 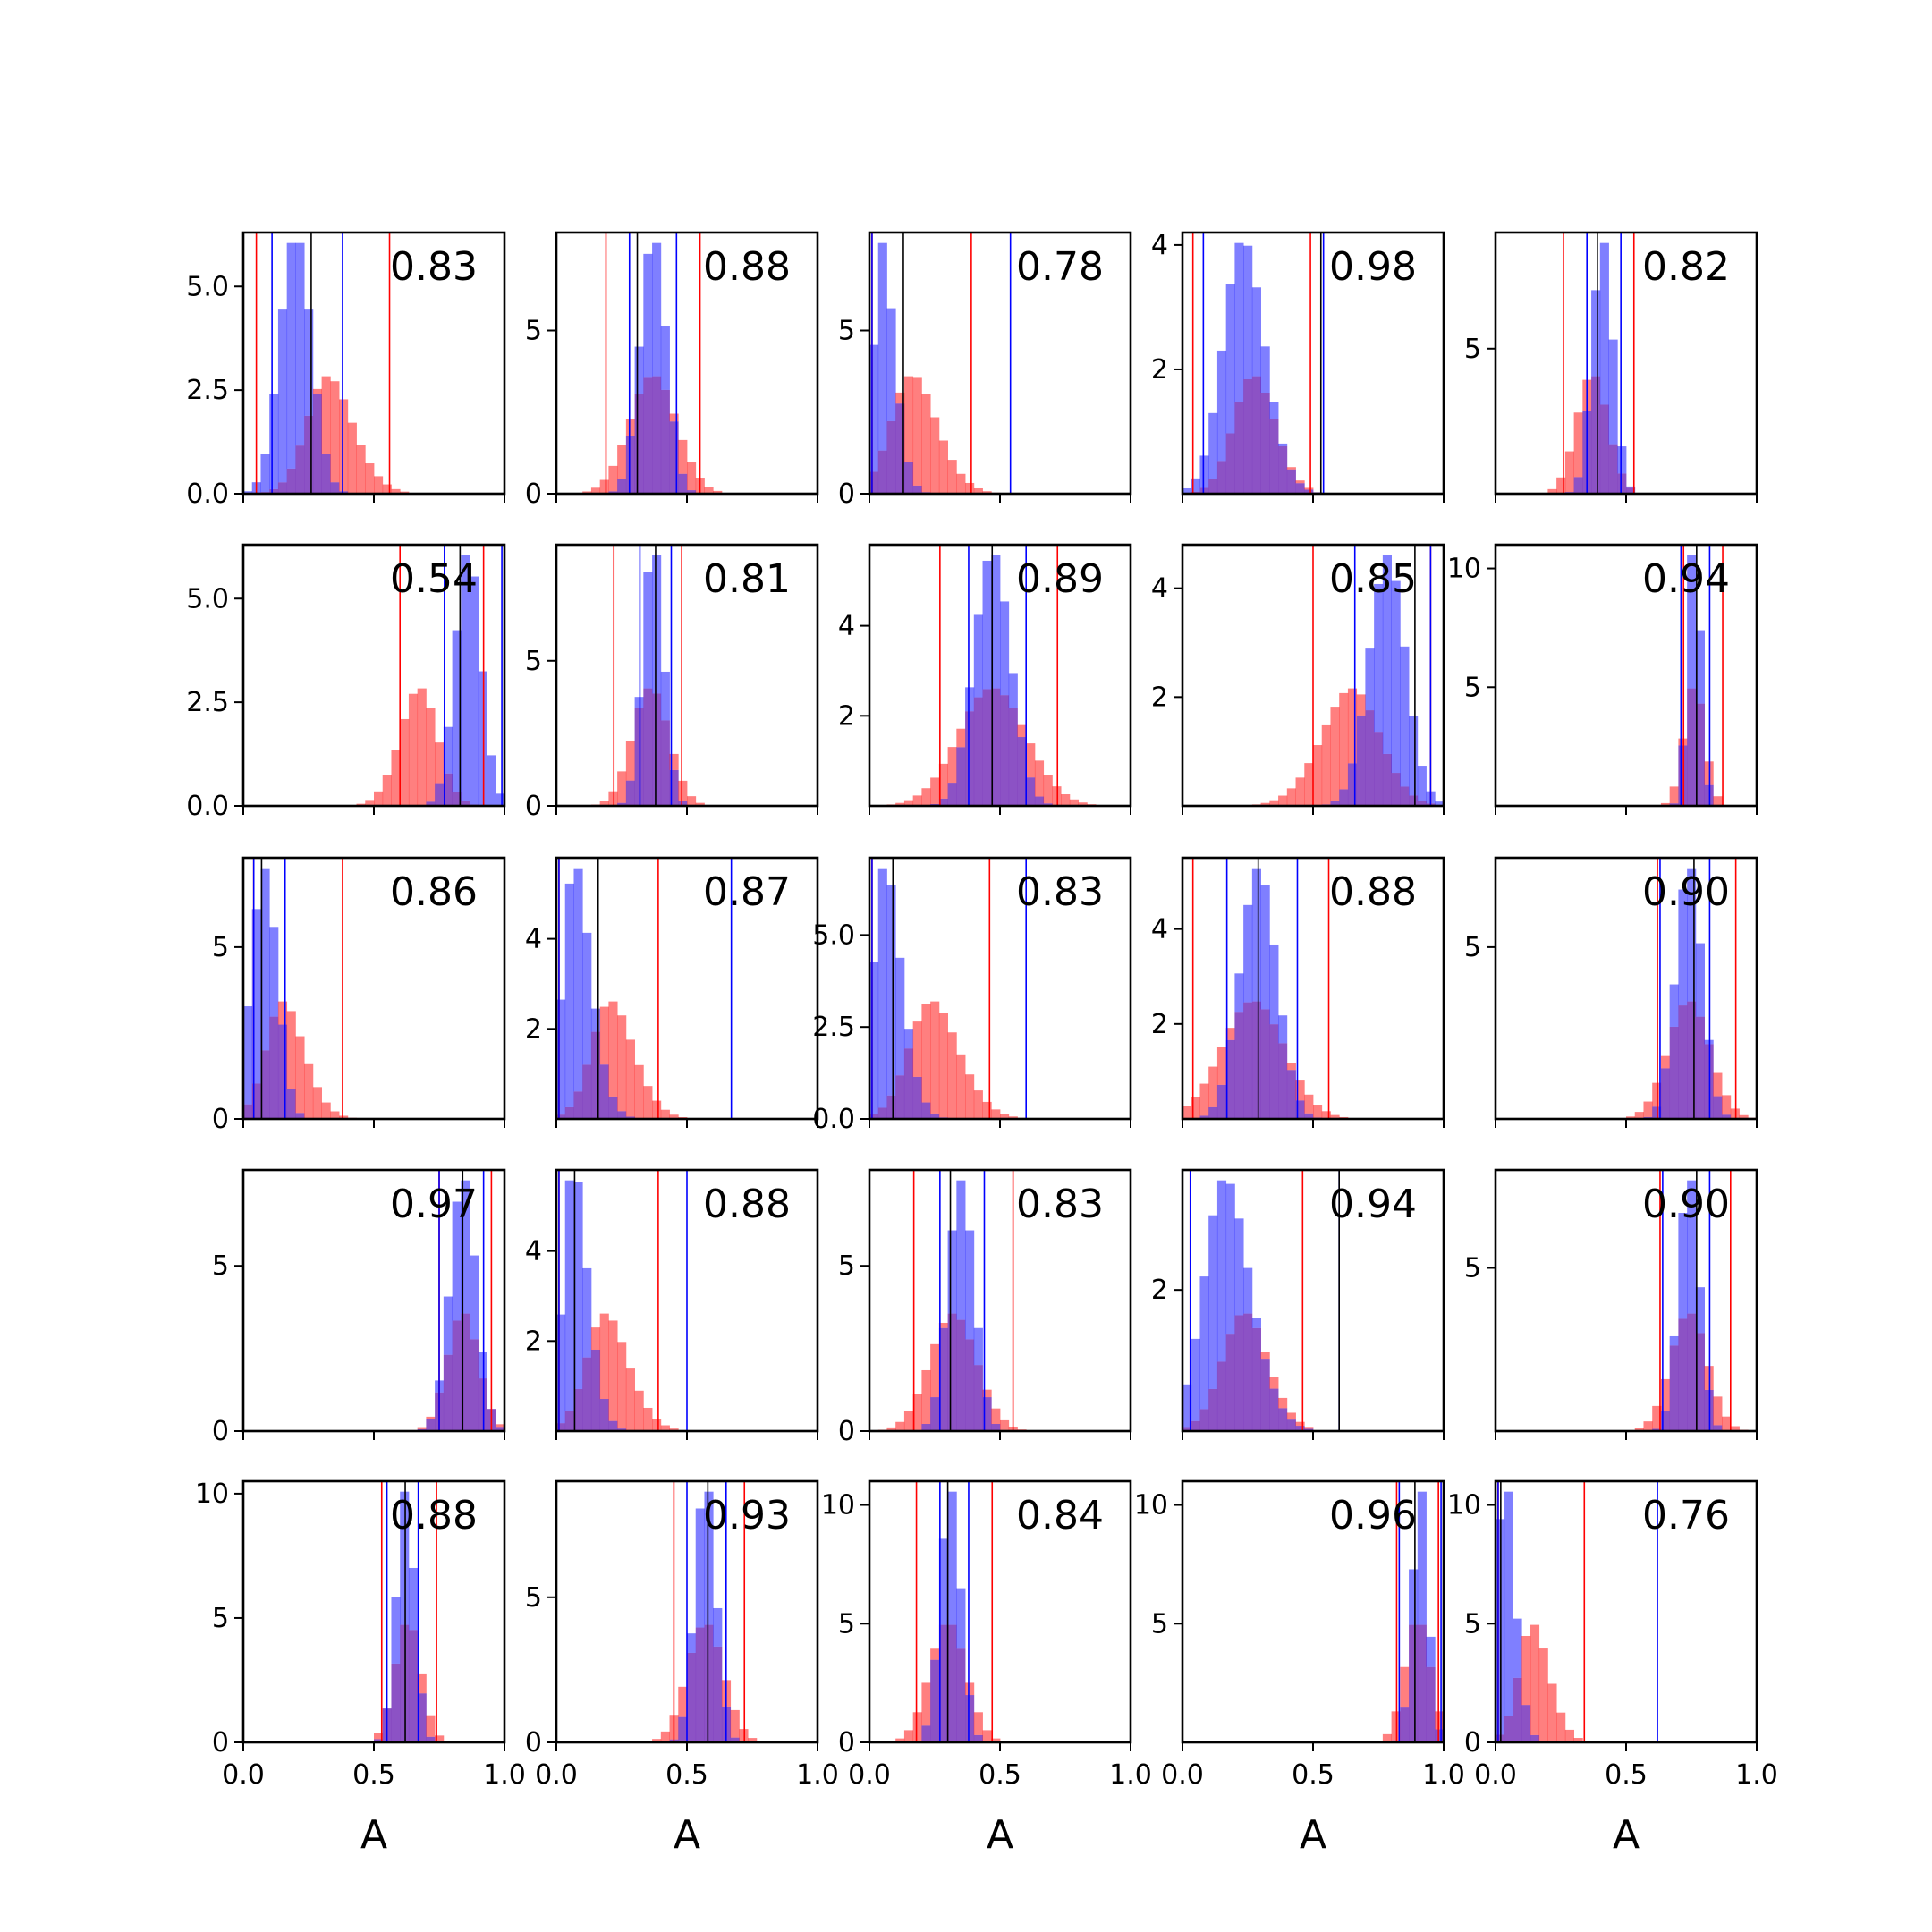 I want to click on panel-value-label: 0.83, so click(x=1060, y=1204).